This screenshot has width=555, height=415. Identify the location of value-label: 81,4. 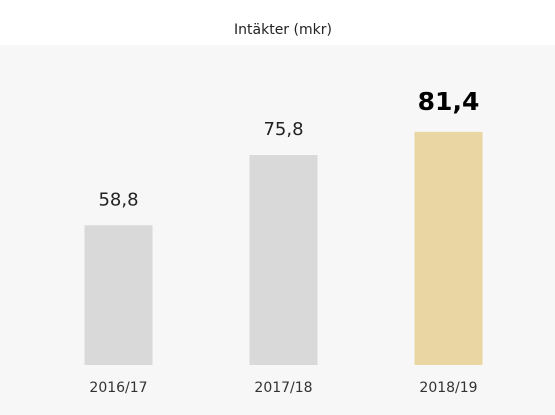
(449, 101).